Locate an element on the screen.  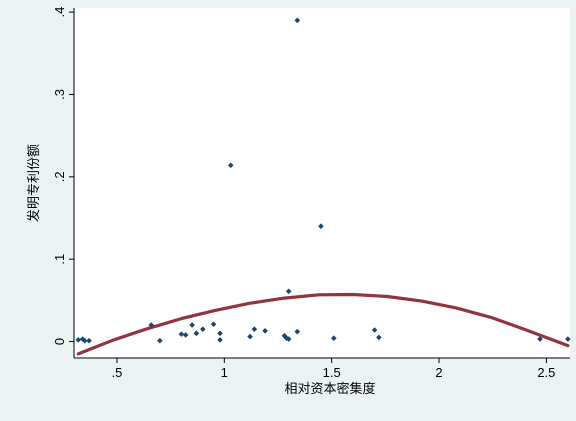
y-axis-ticks: 0 .1 .2 .3 .4 is located at coordinates (63, 176).